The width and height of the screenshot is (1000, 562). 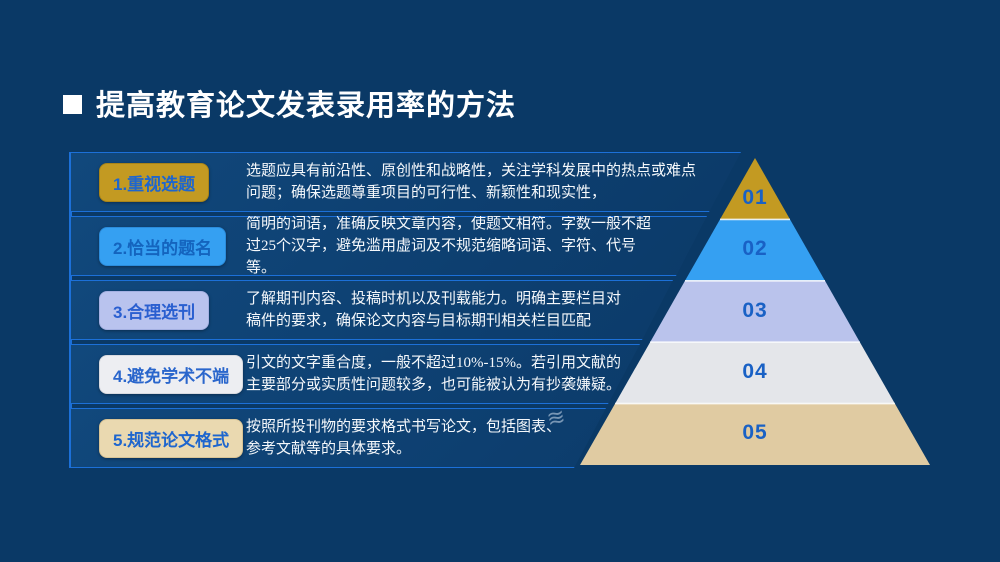 What do you see at coordinates (306, 106) in the screenshot?
I see `page-title: 提高教育论文发表录用率的方法` at bounding box center [306, 106].